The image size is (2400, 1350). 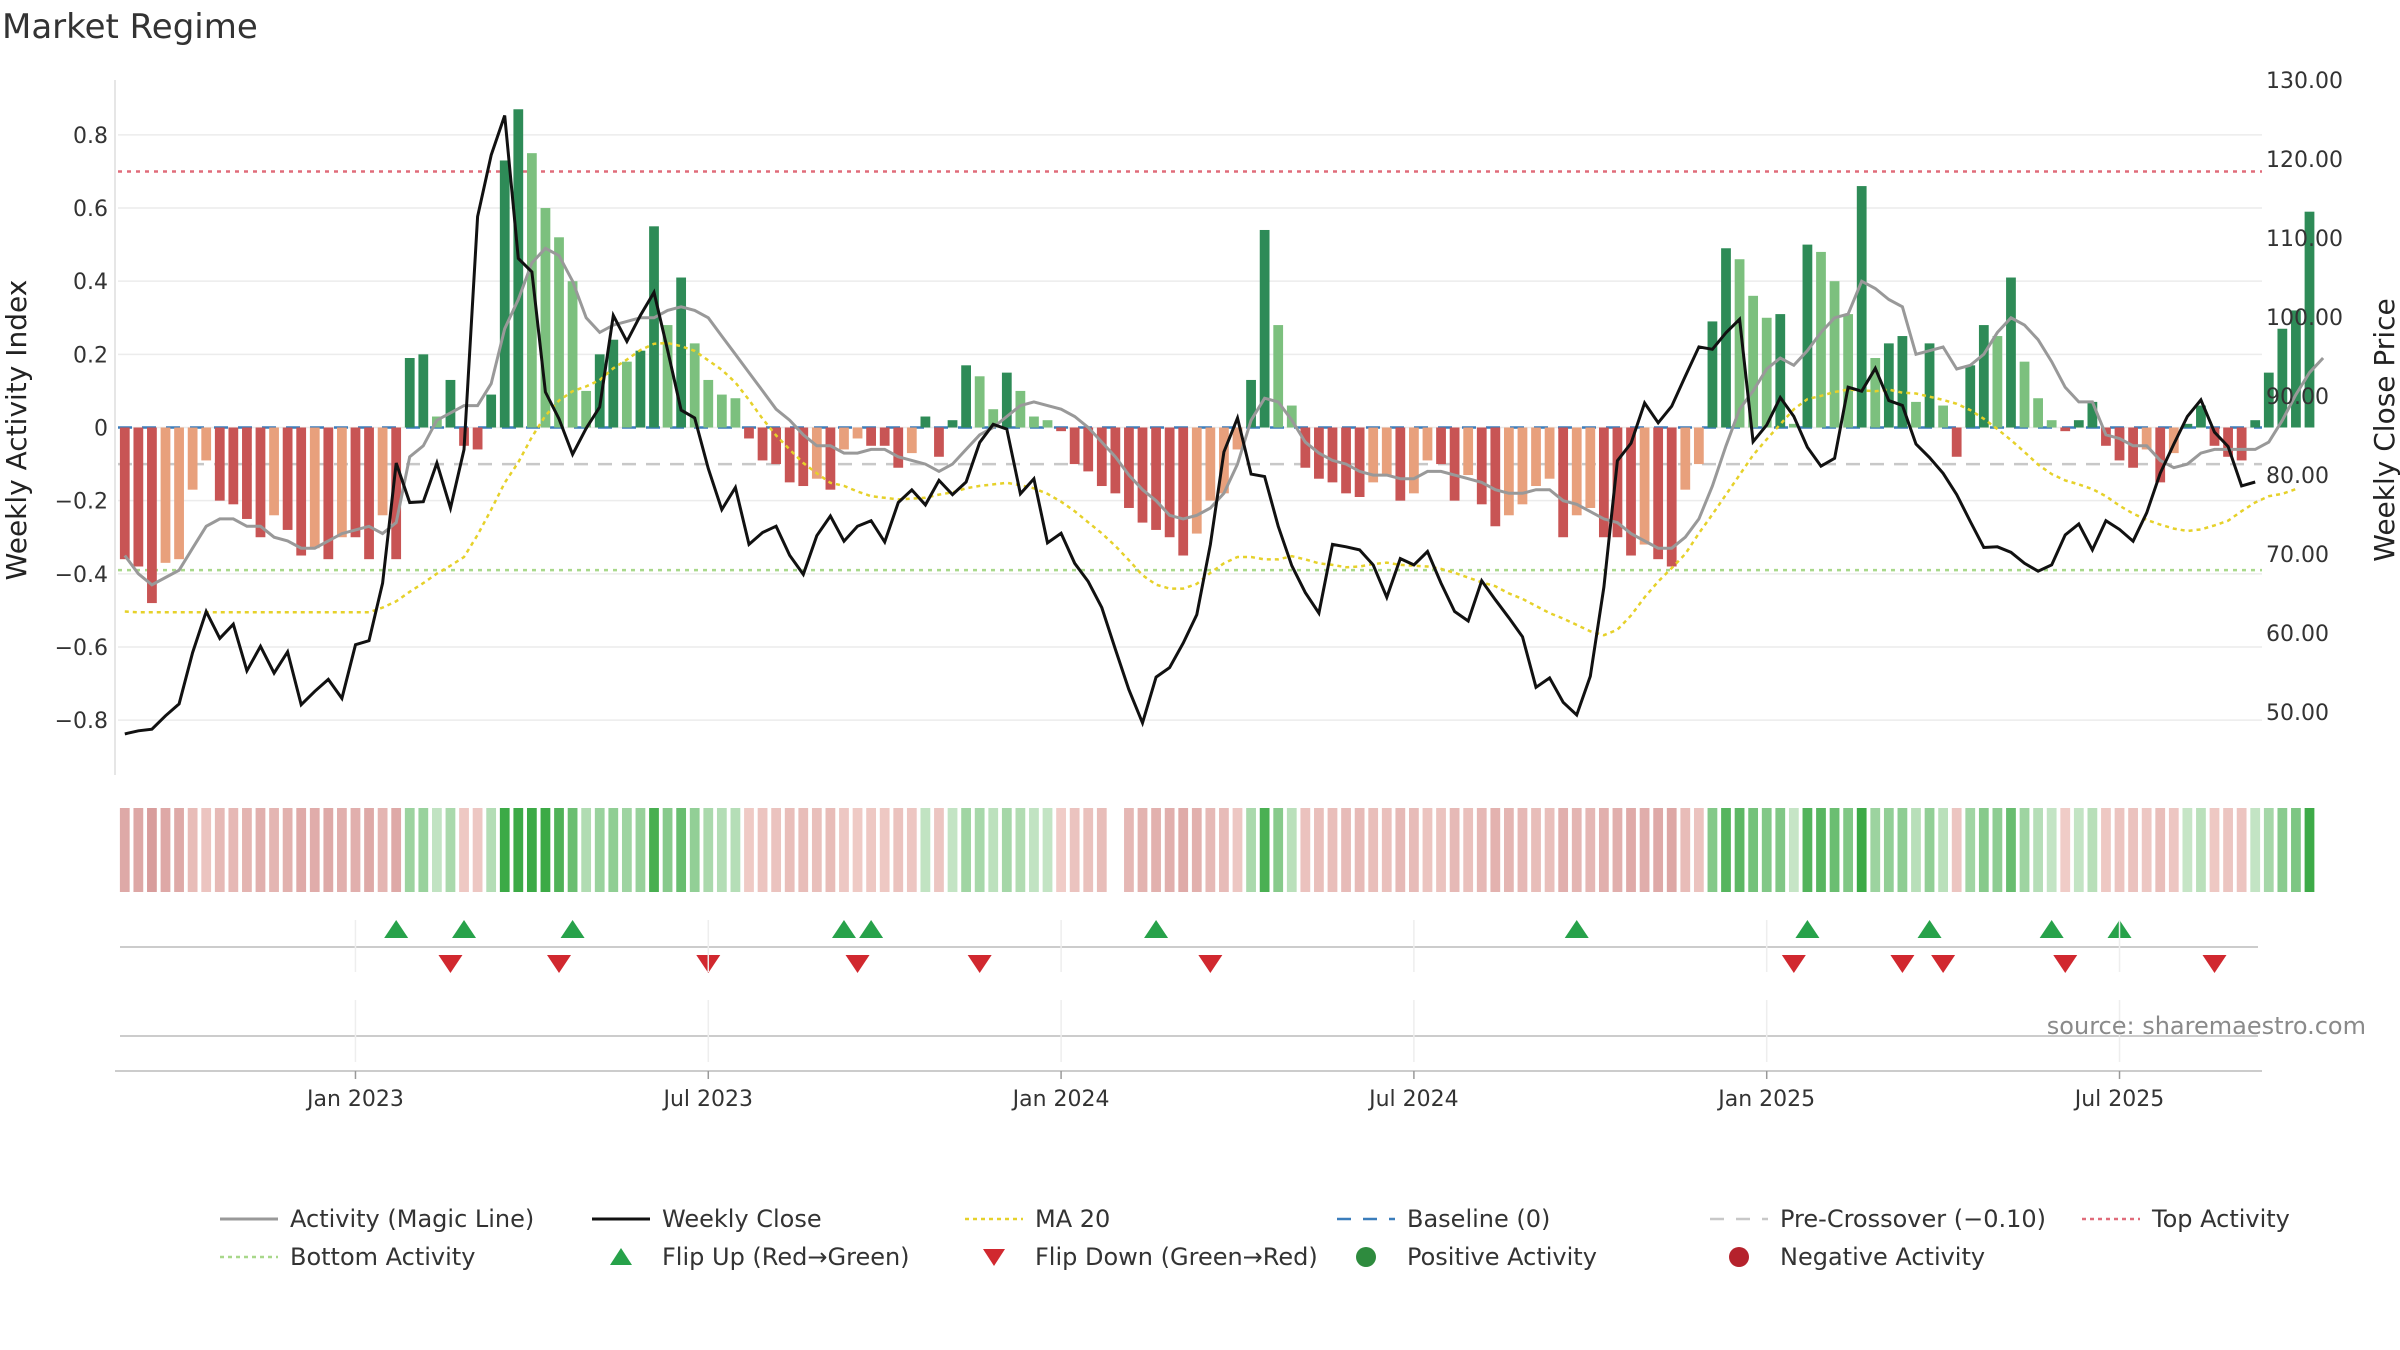 What do you see at coordinates (1882, 1257) in the screenshot?
I see `legend-label: Negative Activity` at bounding box center [1882, 1257].